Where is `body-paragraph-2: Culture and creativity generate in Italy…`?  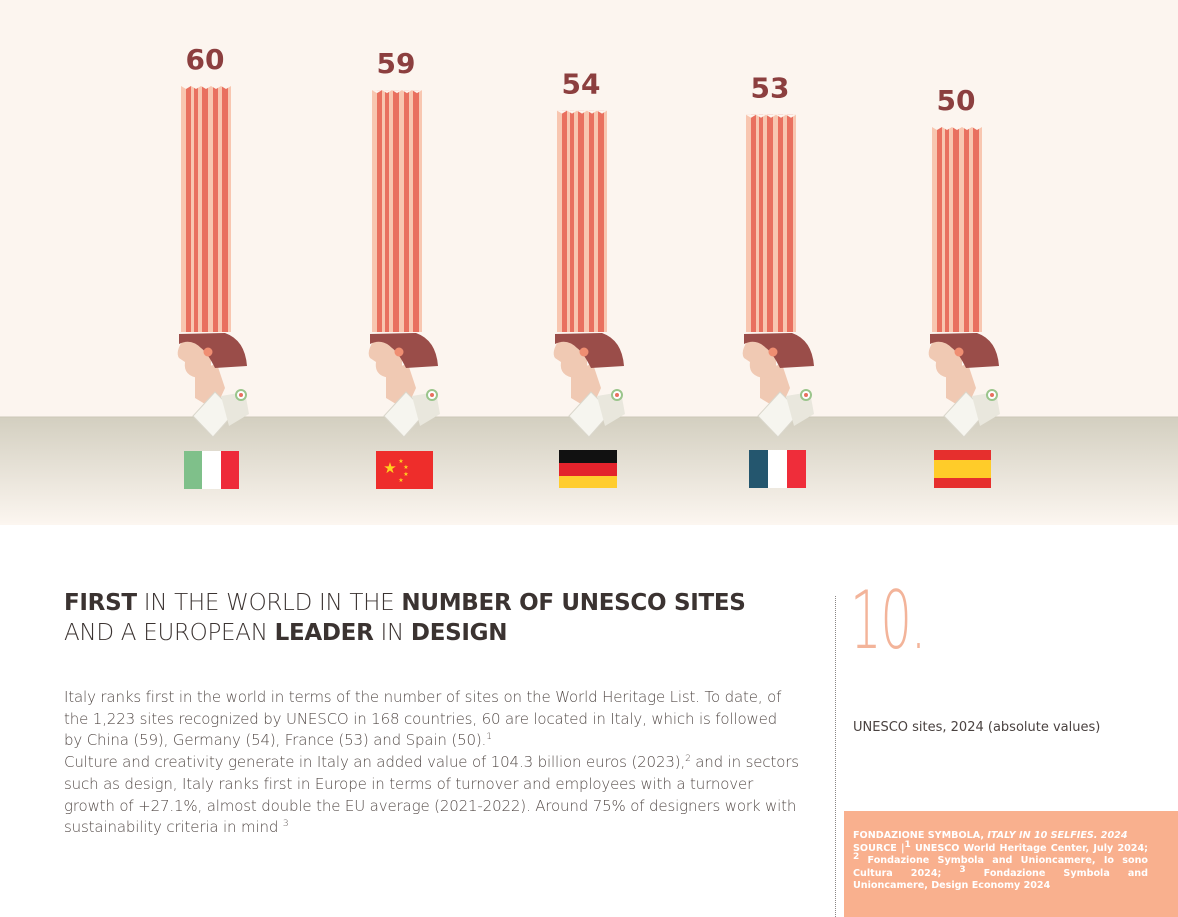 body-paragraph-2: Culture and creativity generate in Italy… is located at coordinates (431, 795).